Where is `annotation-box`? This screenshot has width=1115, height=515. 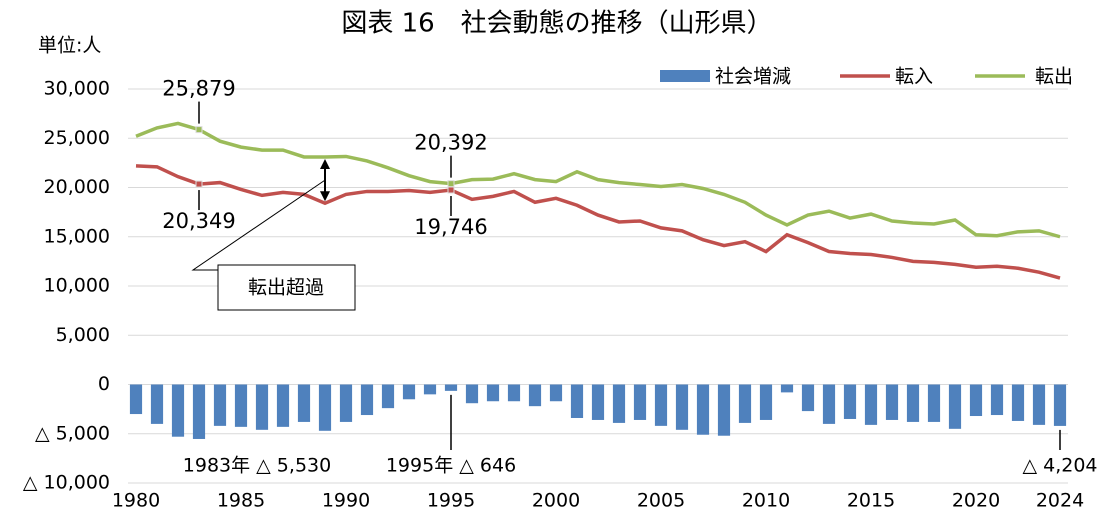
annotation-box is located at coordinates (286, 287).